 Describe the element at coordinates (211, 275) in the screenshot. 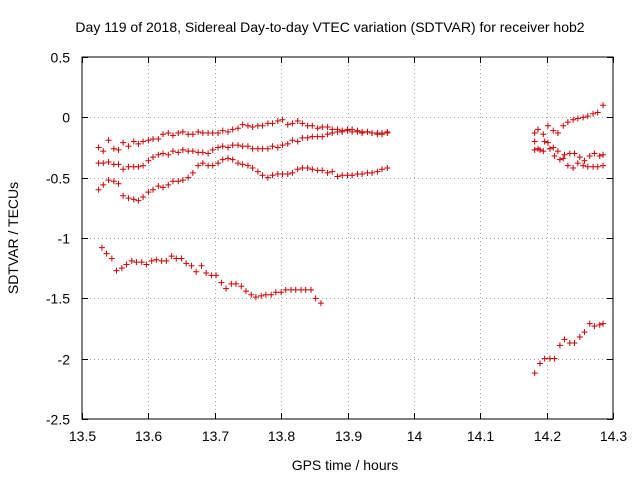

I see `series-d` at that location.